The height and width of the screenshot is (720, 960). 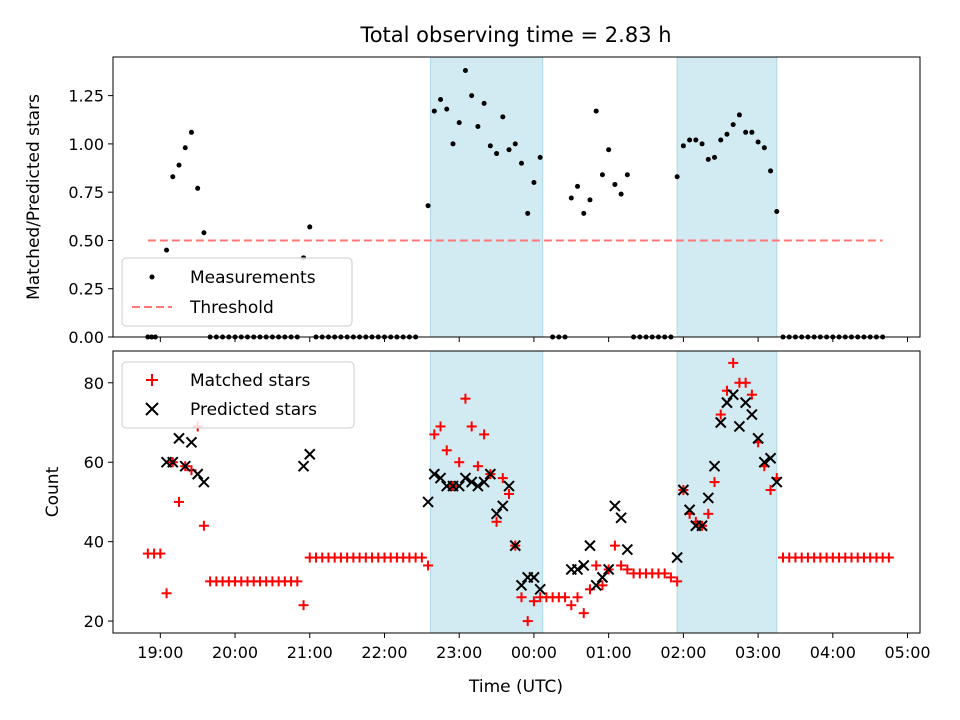 I want to click on legend-measurements-marker, so click(x=152, y=277).